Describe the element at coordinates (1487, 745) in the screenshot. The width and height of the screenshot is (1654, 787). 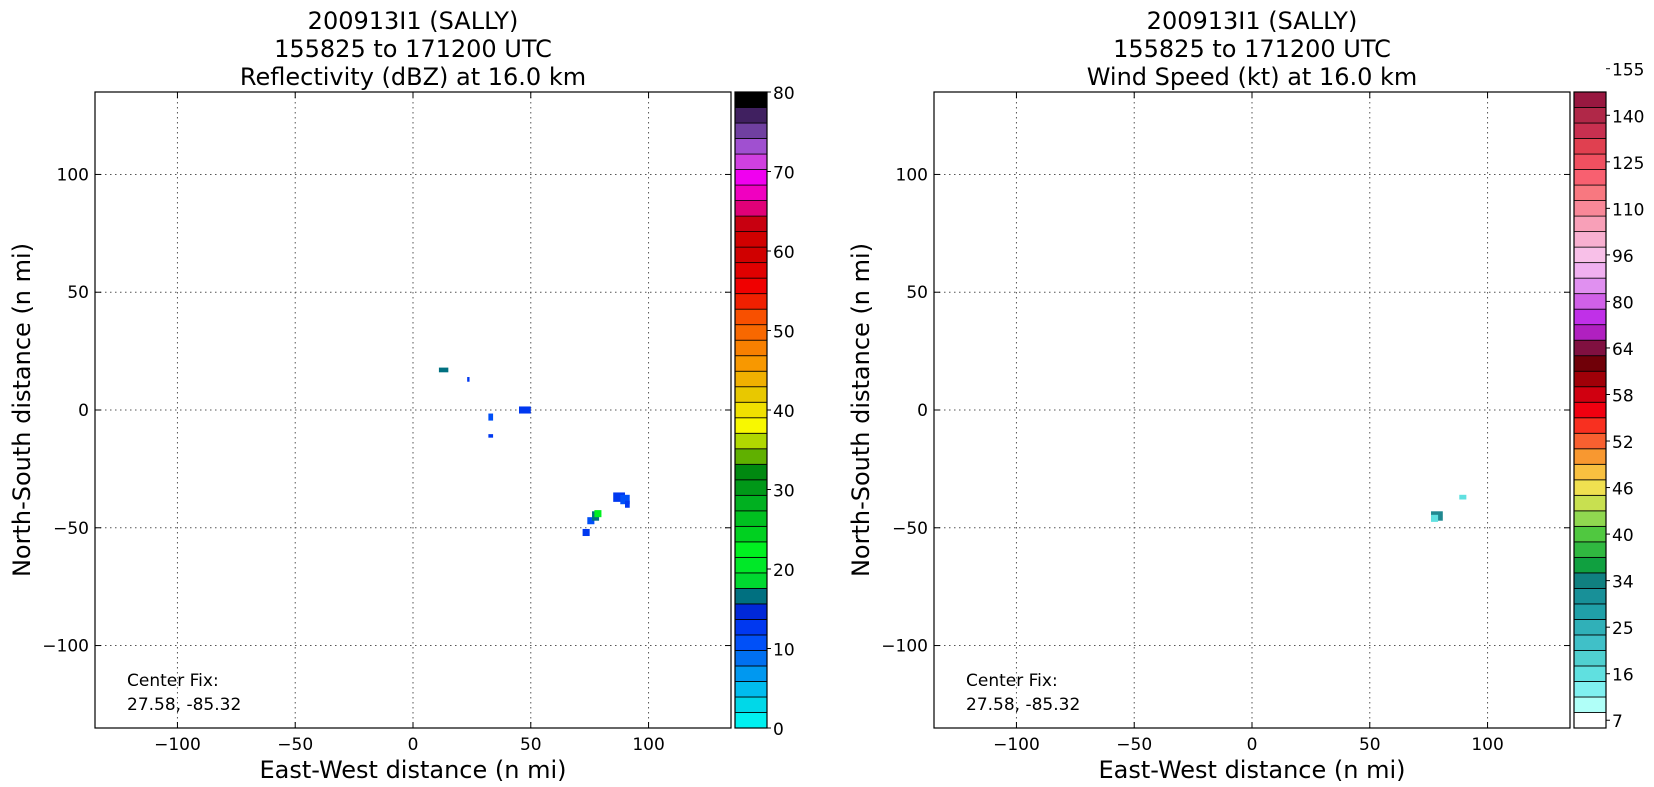
I see `x-tick-label: 100` at that location.